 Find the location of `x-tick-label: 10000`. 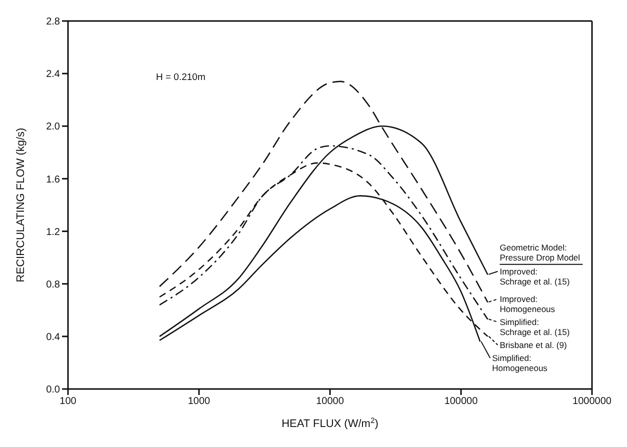

x-tick-label: 10000 is located at coordinates (330, 402).